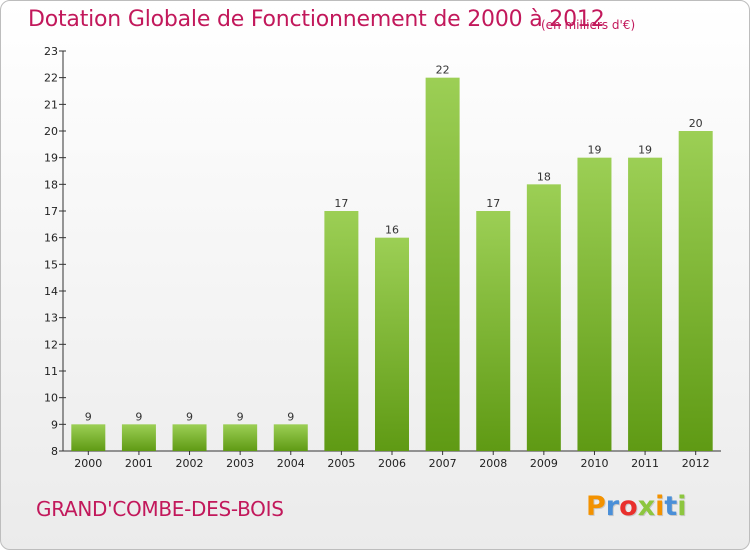 The height and width of the screenshot is (550, 750). Describe the element at coordinates (443, 70) in the screenshot. I see `bar-value-label: 22` at that location.